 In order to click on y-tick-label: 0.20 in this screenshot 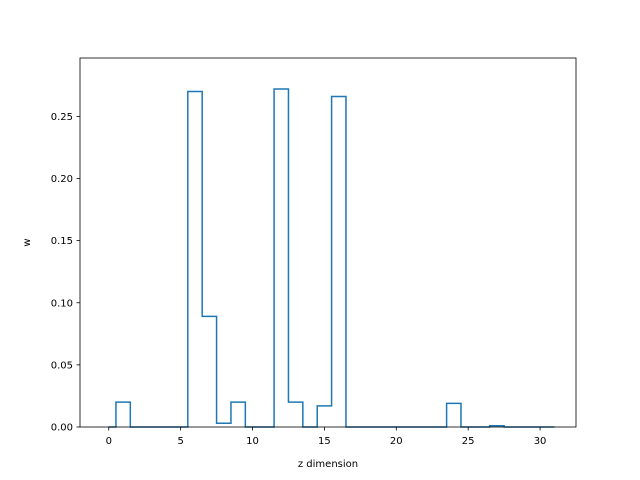, I will do `click(62, 179)`.